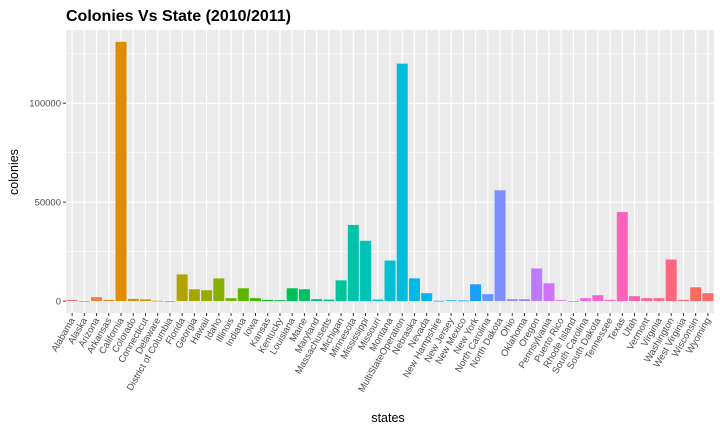  I want to click on y-axis-title: colonies, so click(14, 172).